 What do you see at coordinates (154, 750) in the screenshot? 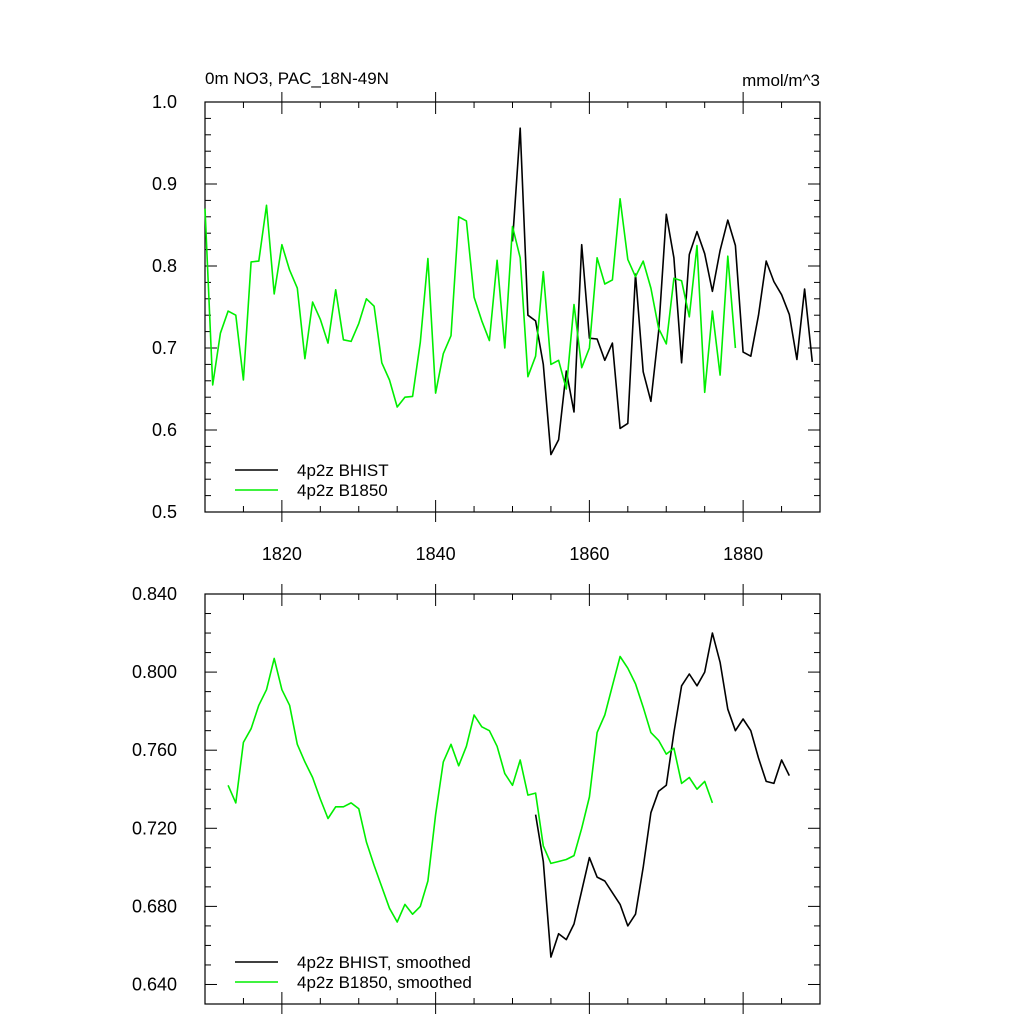
I see `y-tick-label: 0.760` at bounding box center [154, 750].